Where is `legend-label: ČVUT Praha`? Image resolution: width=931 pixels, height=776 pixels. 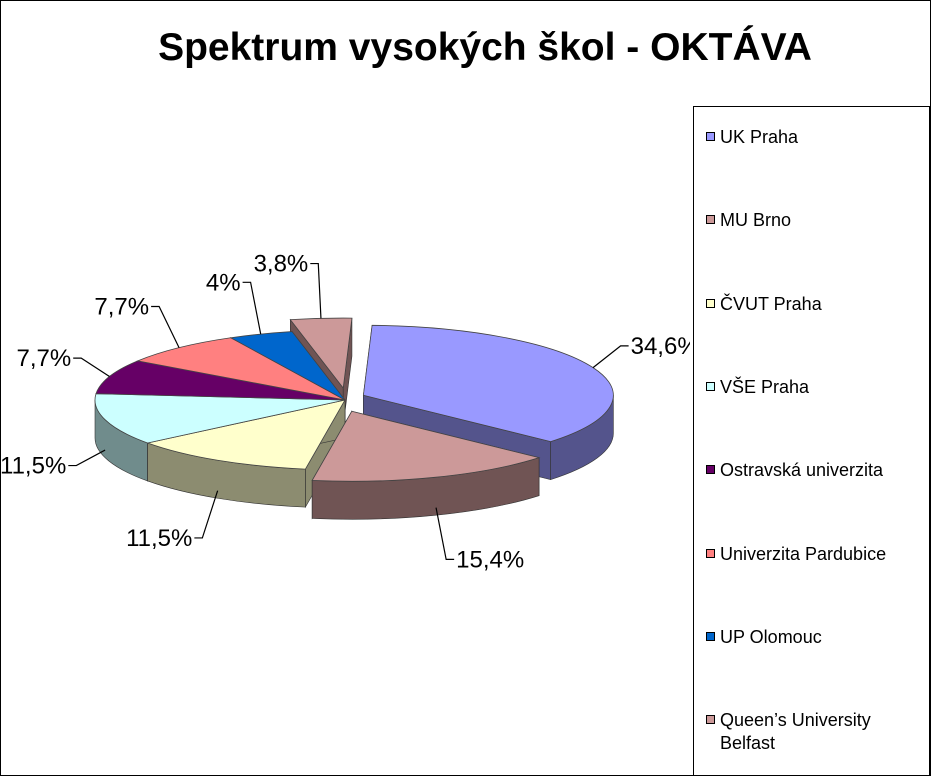 legend-label: ČVUT Praha is located at coordinates (771, 303).